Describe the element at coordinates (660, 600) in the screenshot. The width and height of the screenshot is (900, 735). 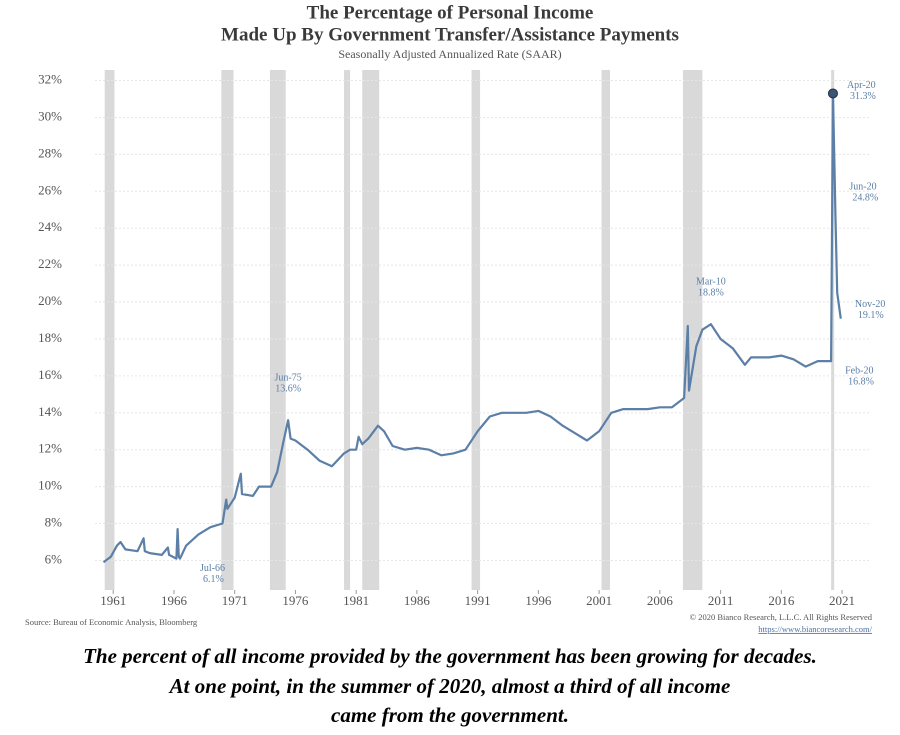
I see `x-tick-label: 2006` at that location.